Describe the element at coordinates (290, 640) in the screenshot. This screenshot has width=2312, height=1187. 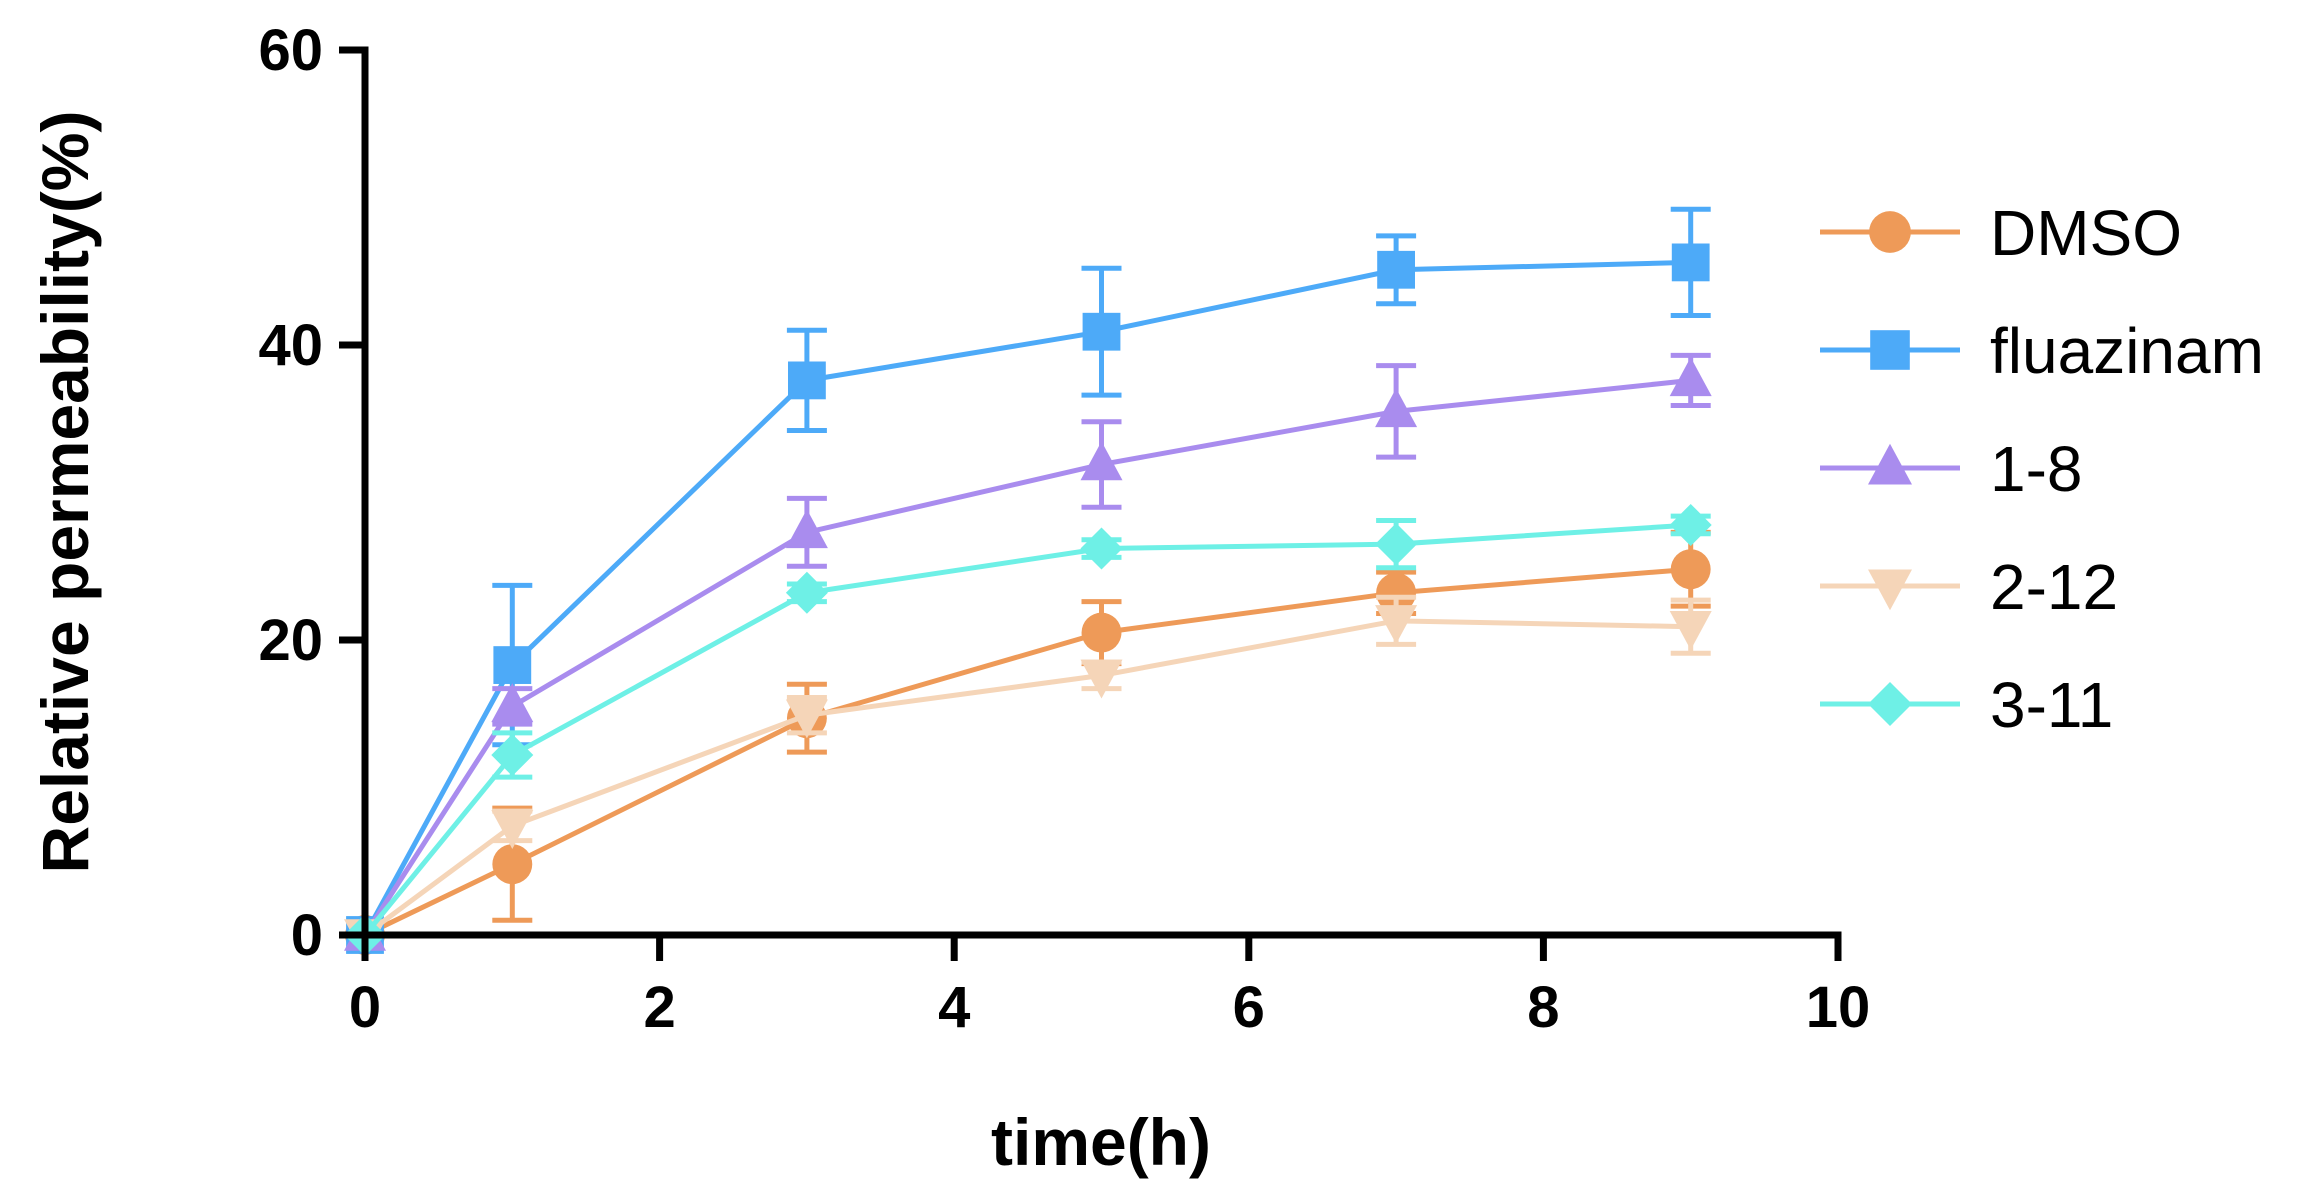
I see `y-tick-label: 20` at that location.